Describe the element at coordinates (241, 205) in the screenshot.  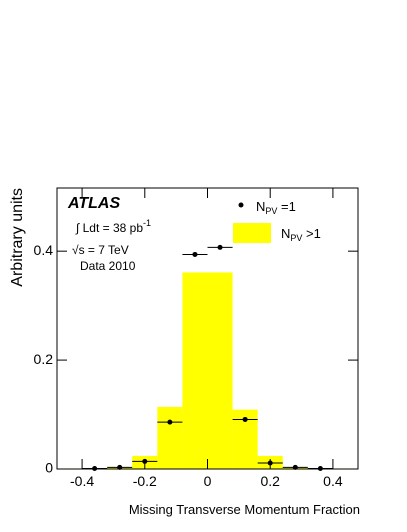
I see `legend-marker` at that location.